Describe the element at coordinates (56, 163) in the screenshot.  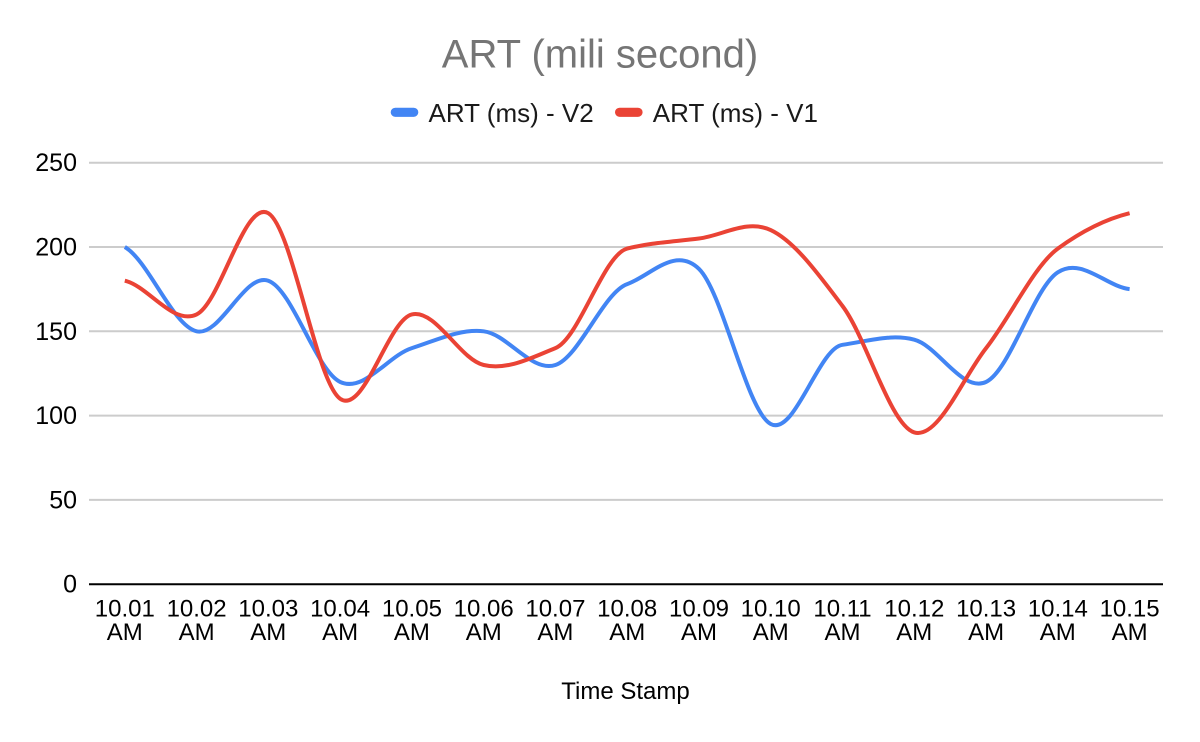
I see `svg-text: 250` at that location.